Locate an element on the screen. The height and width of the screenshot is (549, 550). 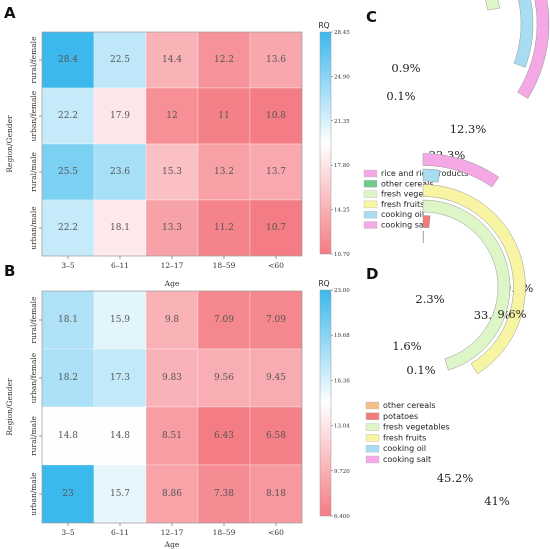
y-tick-label: urban/male is located at coordinates (33, 228).